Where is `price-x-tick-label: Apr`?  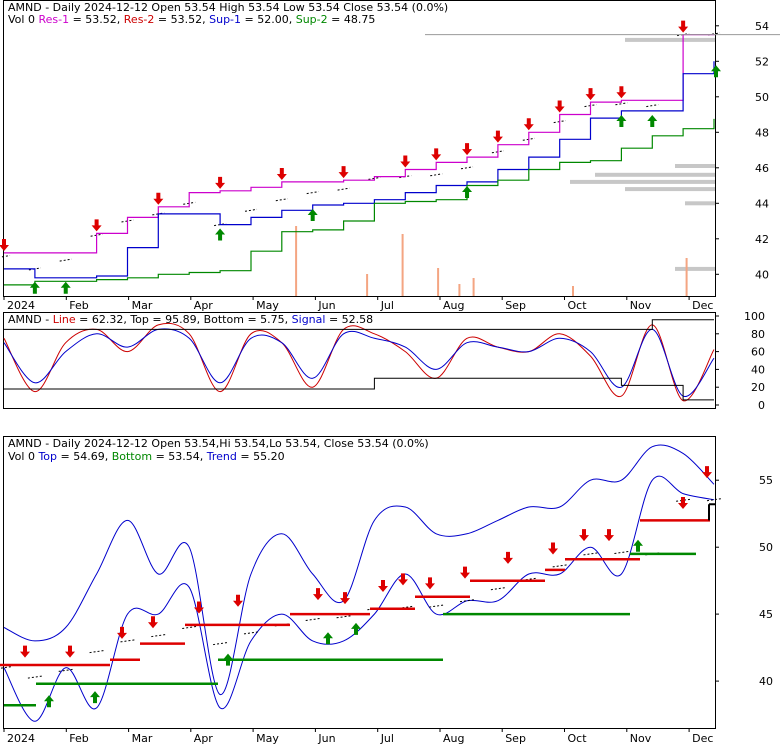 price-x-tick-label: Apr is located at coordinates (204, 305).